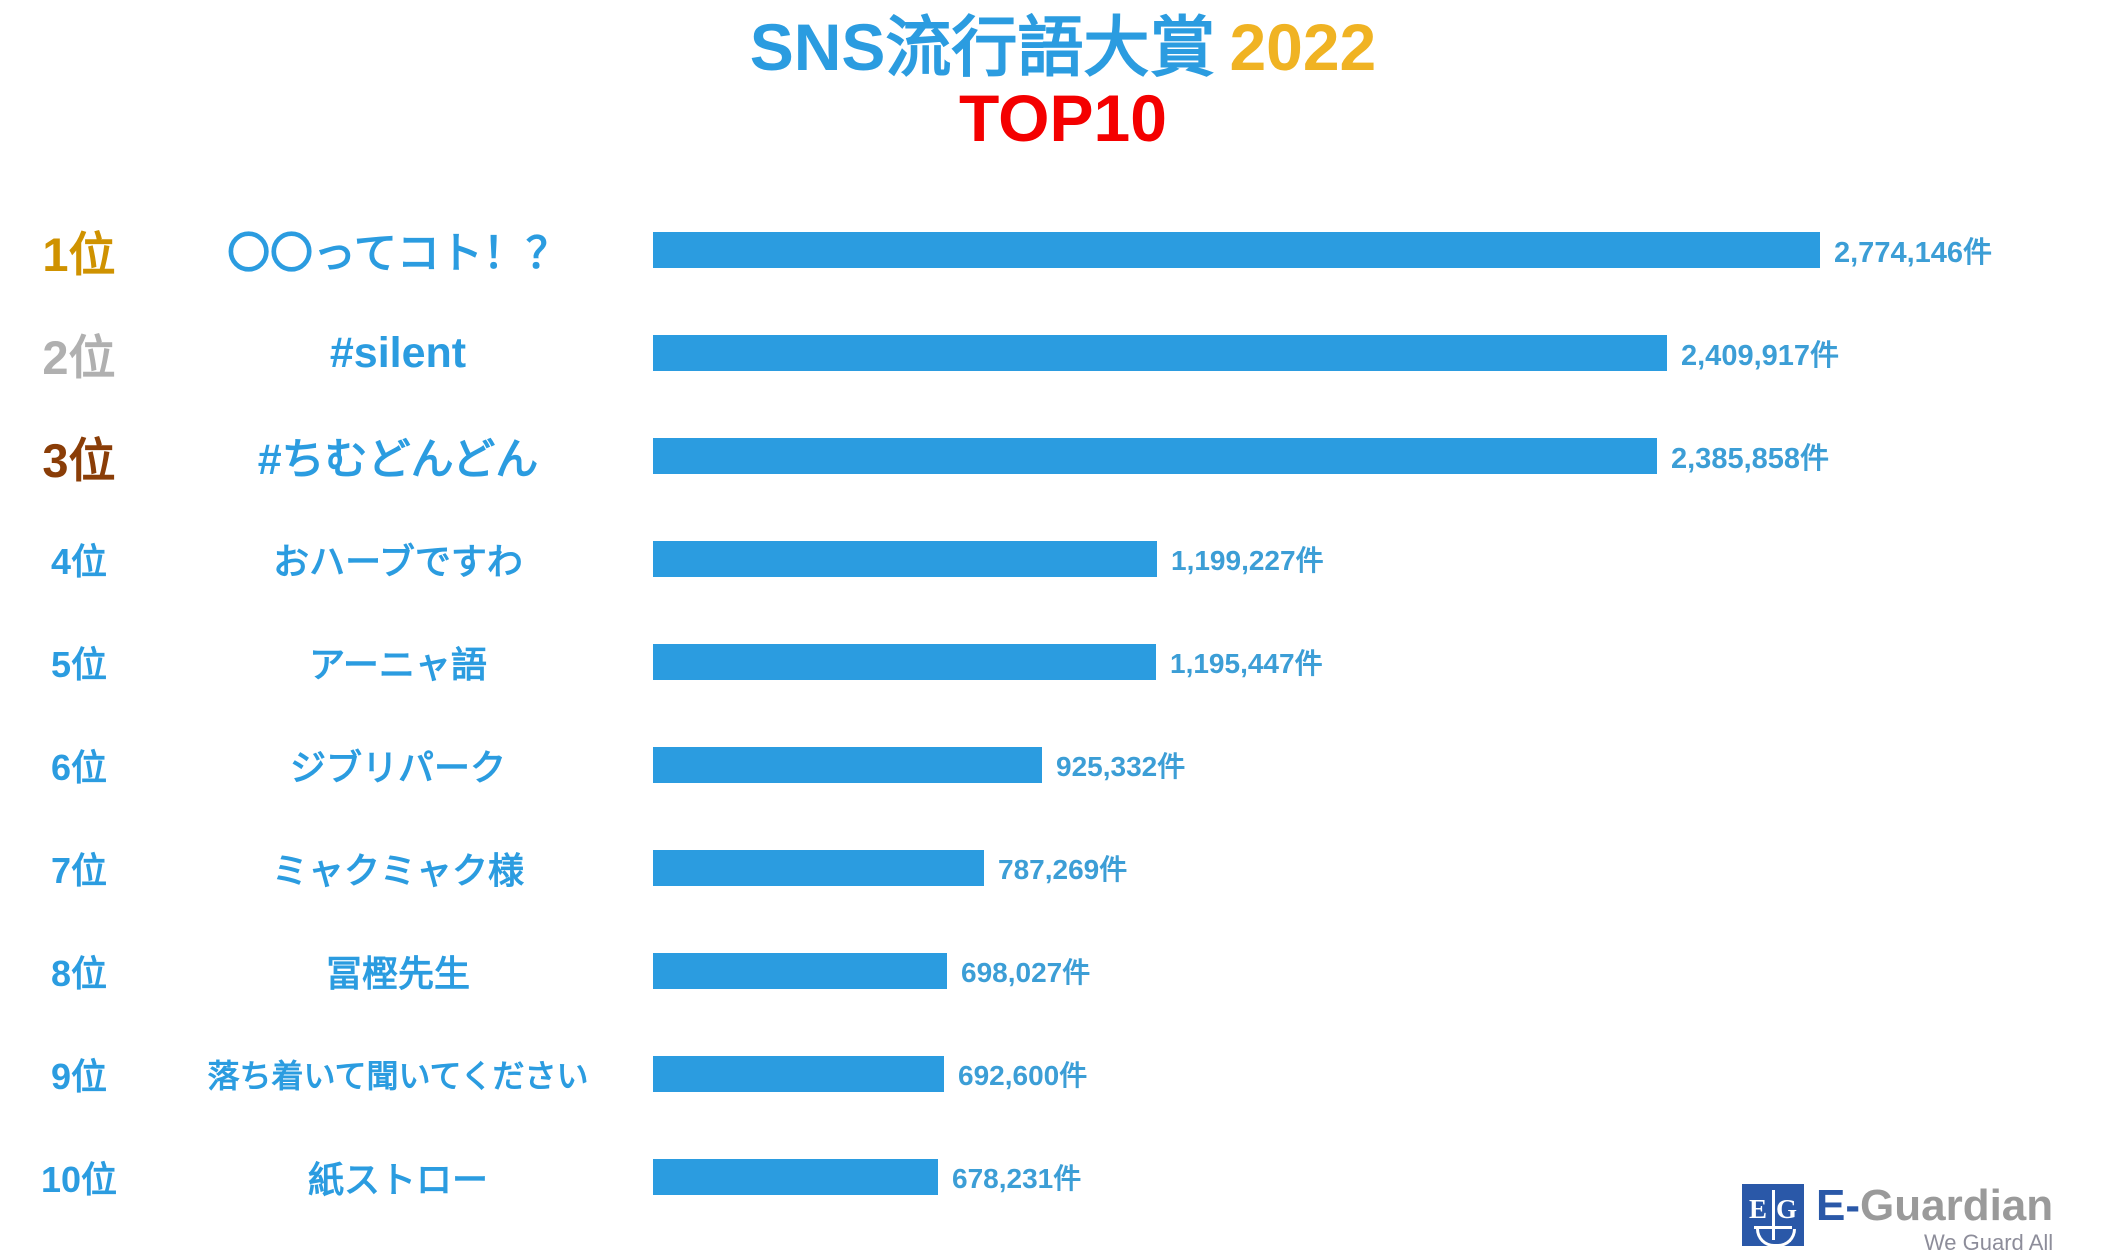 Image resolution: width=2126 pixels, height=1259 pixels. What do you see at coordinates (397, 973) in the screenshot?
I see `category-label: 冨樫先生` at bounding box center [397, 973].